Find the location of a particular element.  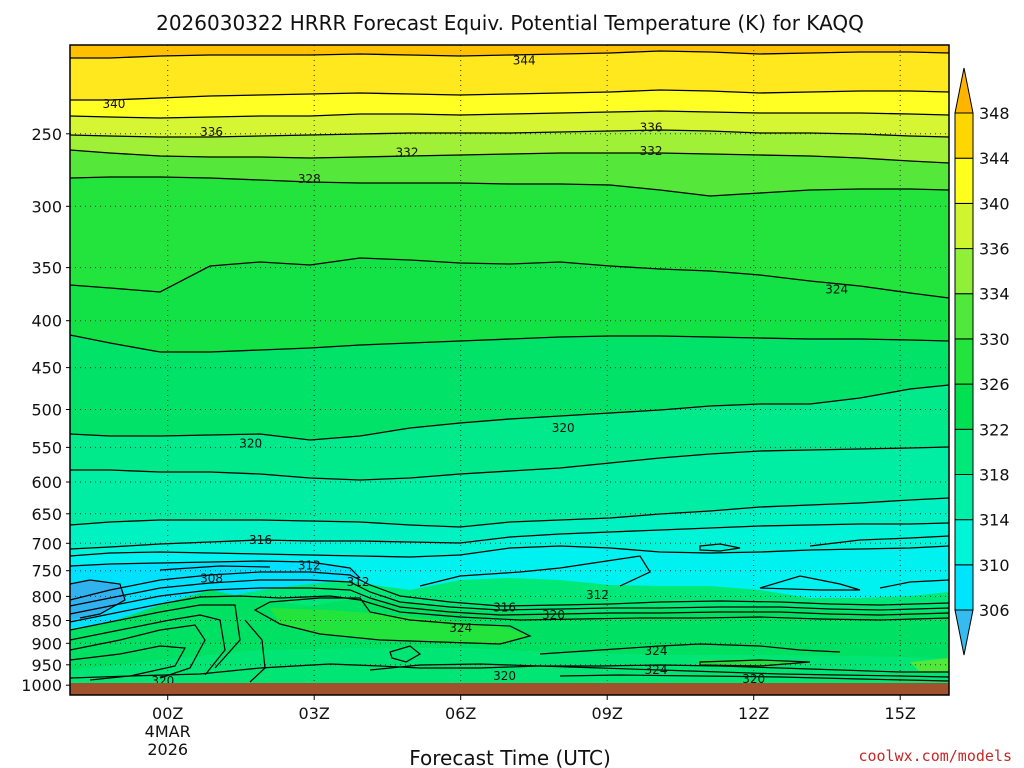

contour-line-c312 is located at coordinates (509, 551).